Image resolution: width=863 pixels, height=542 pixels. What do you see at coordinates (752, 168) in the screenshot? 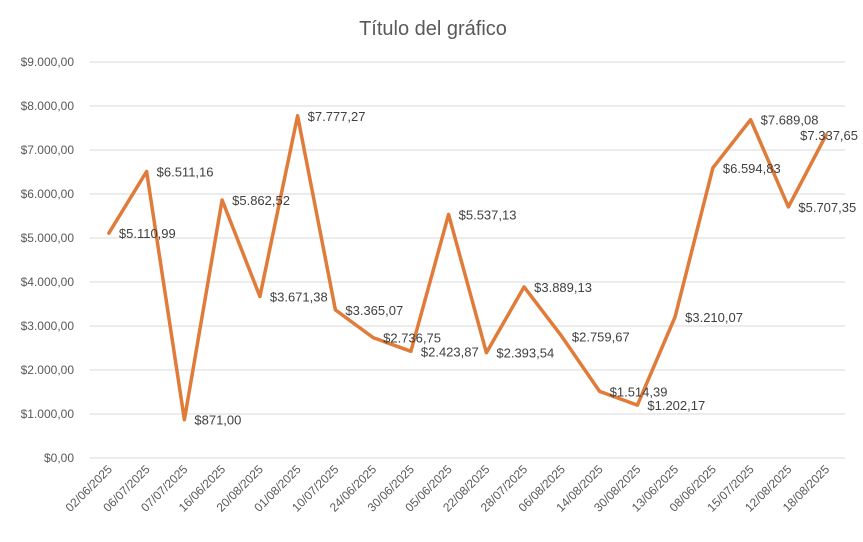
I see `data-label: $6.594,83` at bounding box center [752, 168].